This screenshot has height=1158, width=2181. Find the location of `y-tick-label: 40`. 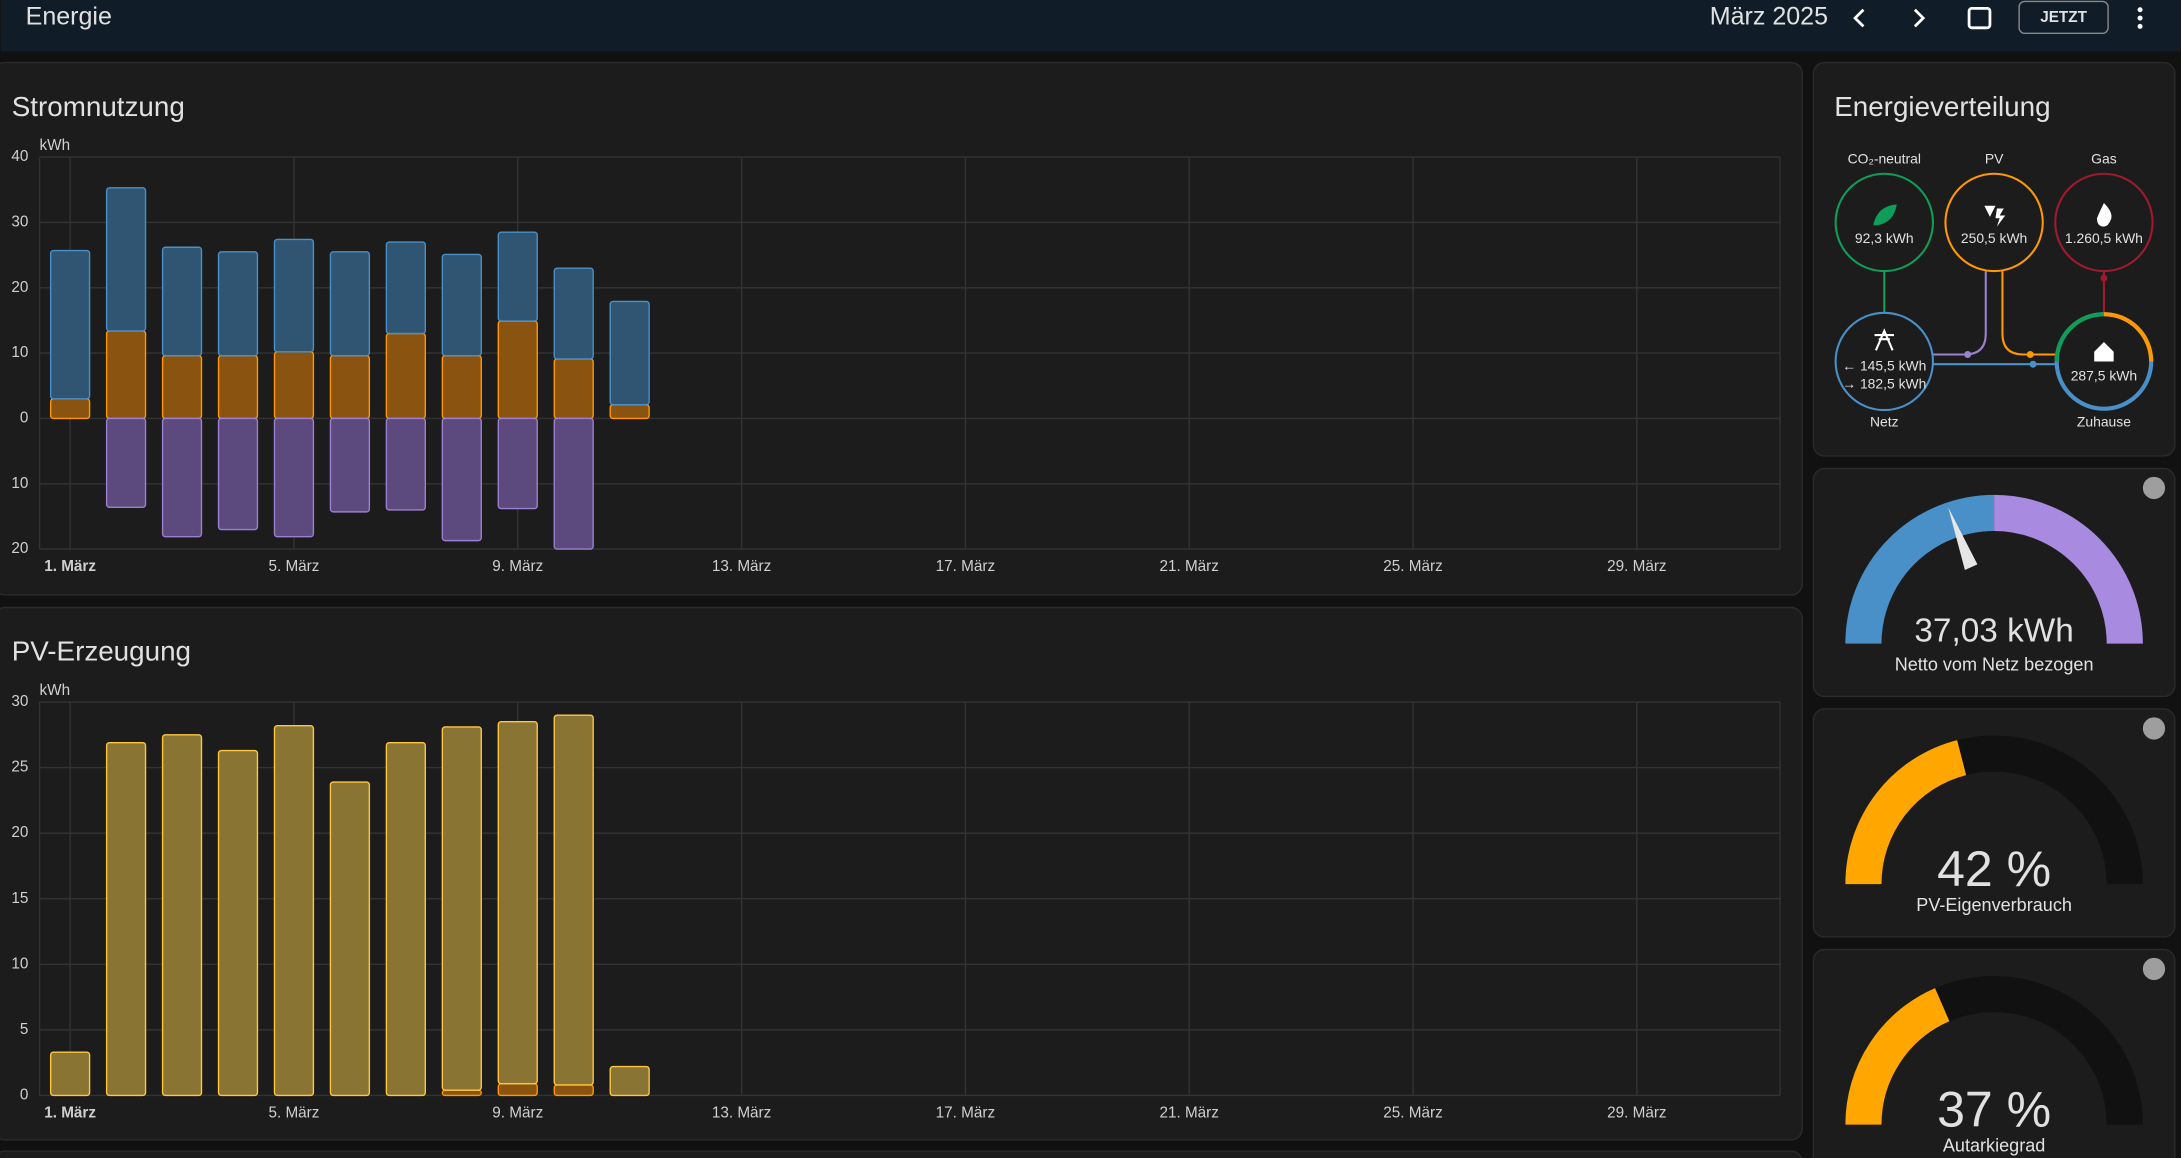

y-tick-label: 40 is located at coordinates (19, 156).